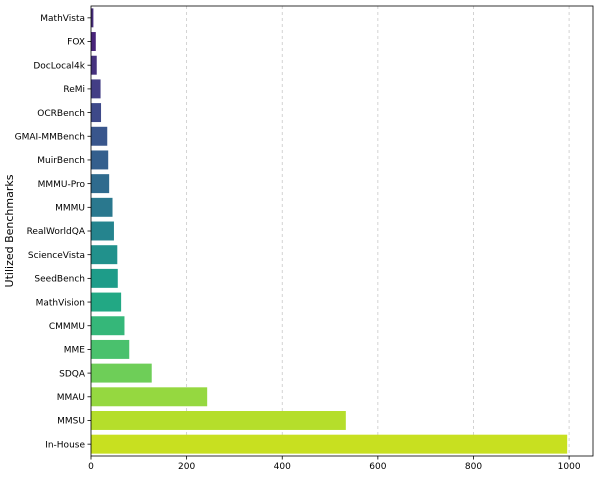  What do you see at coordinates (74, 90) in the screenshot?
I see `y-tick-label: ReMi` at bounding box center [74, 90].